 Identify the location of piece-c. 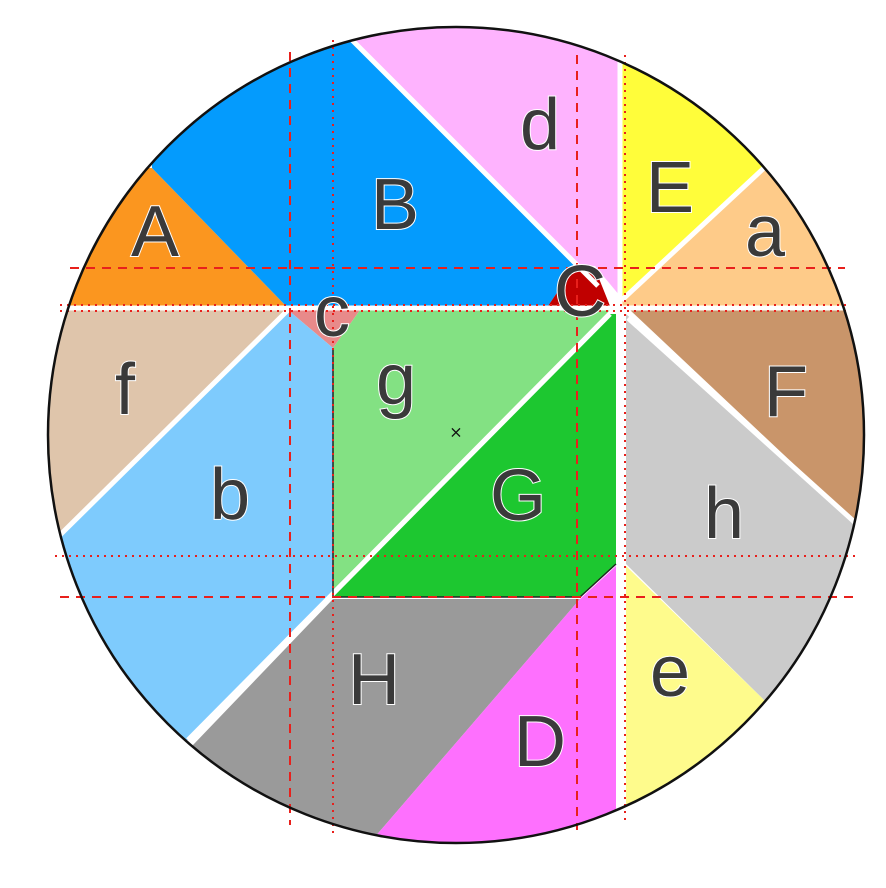
(324, 329).